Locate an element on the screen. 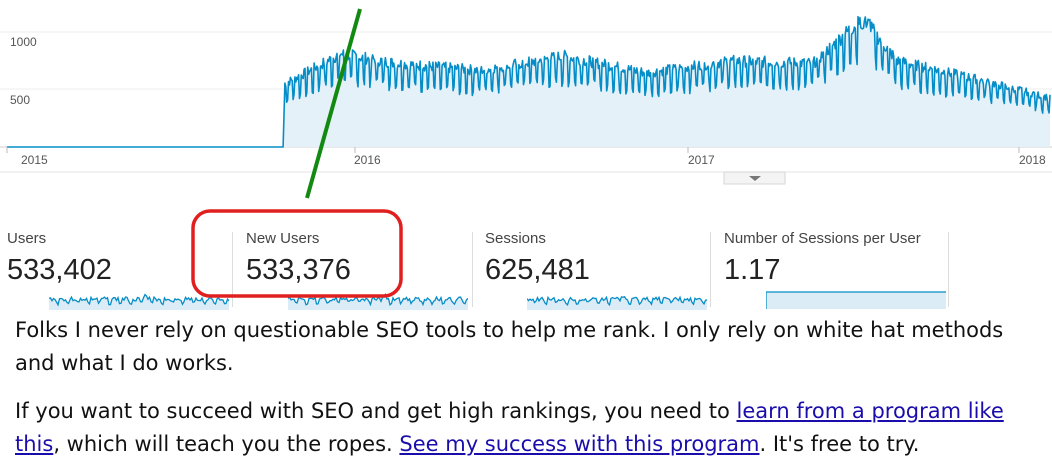 The image size is (1052, 476). y-tick-1000: 1000 is located at coordinates (23, 42).